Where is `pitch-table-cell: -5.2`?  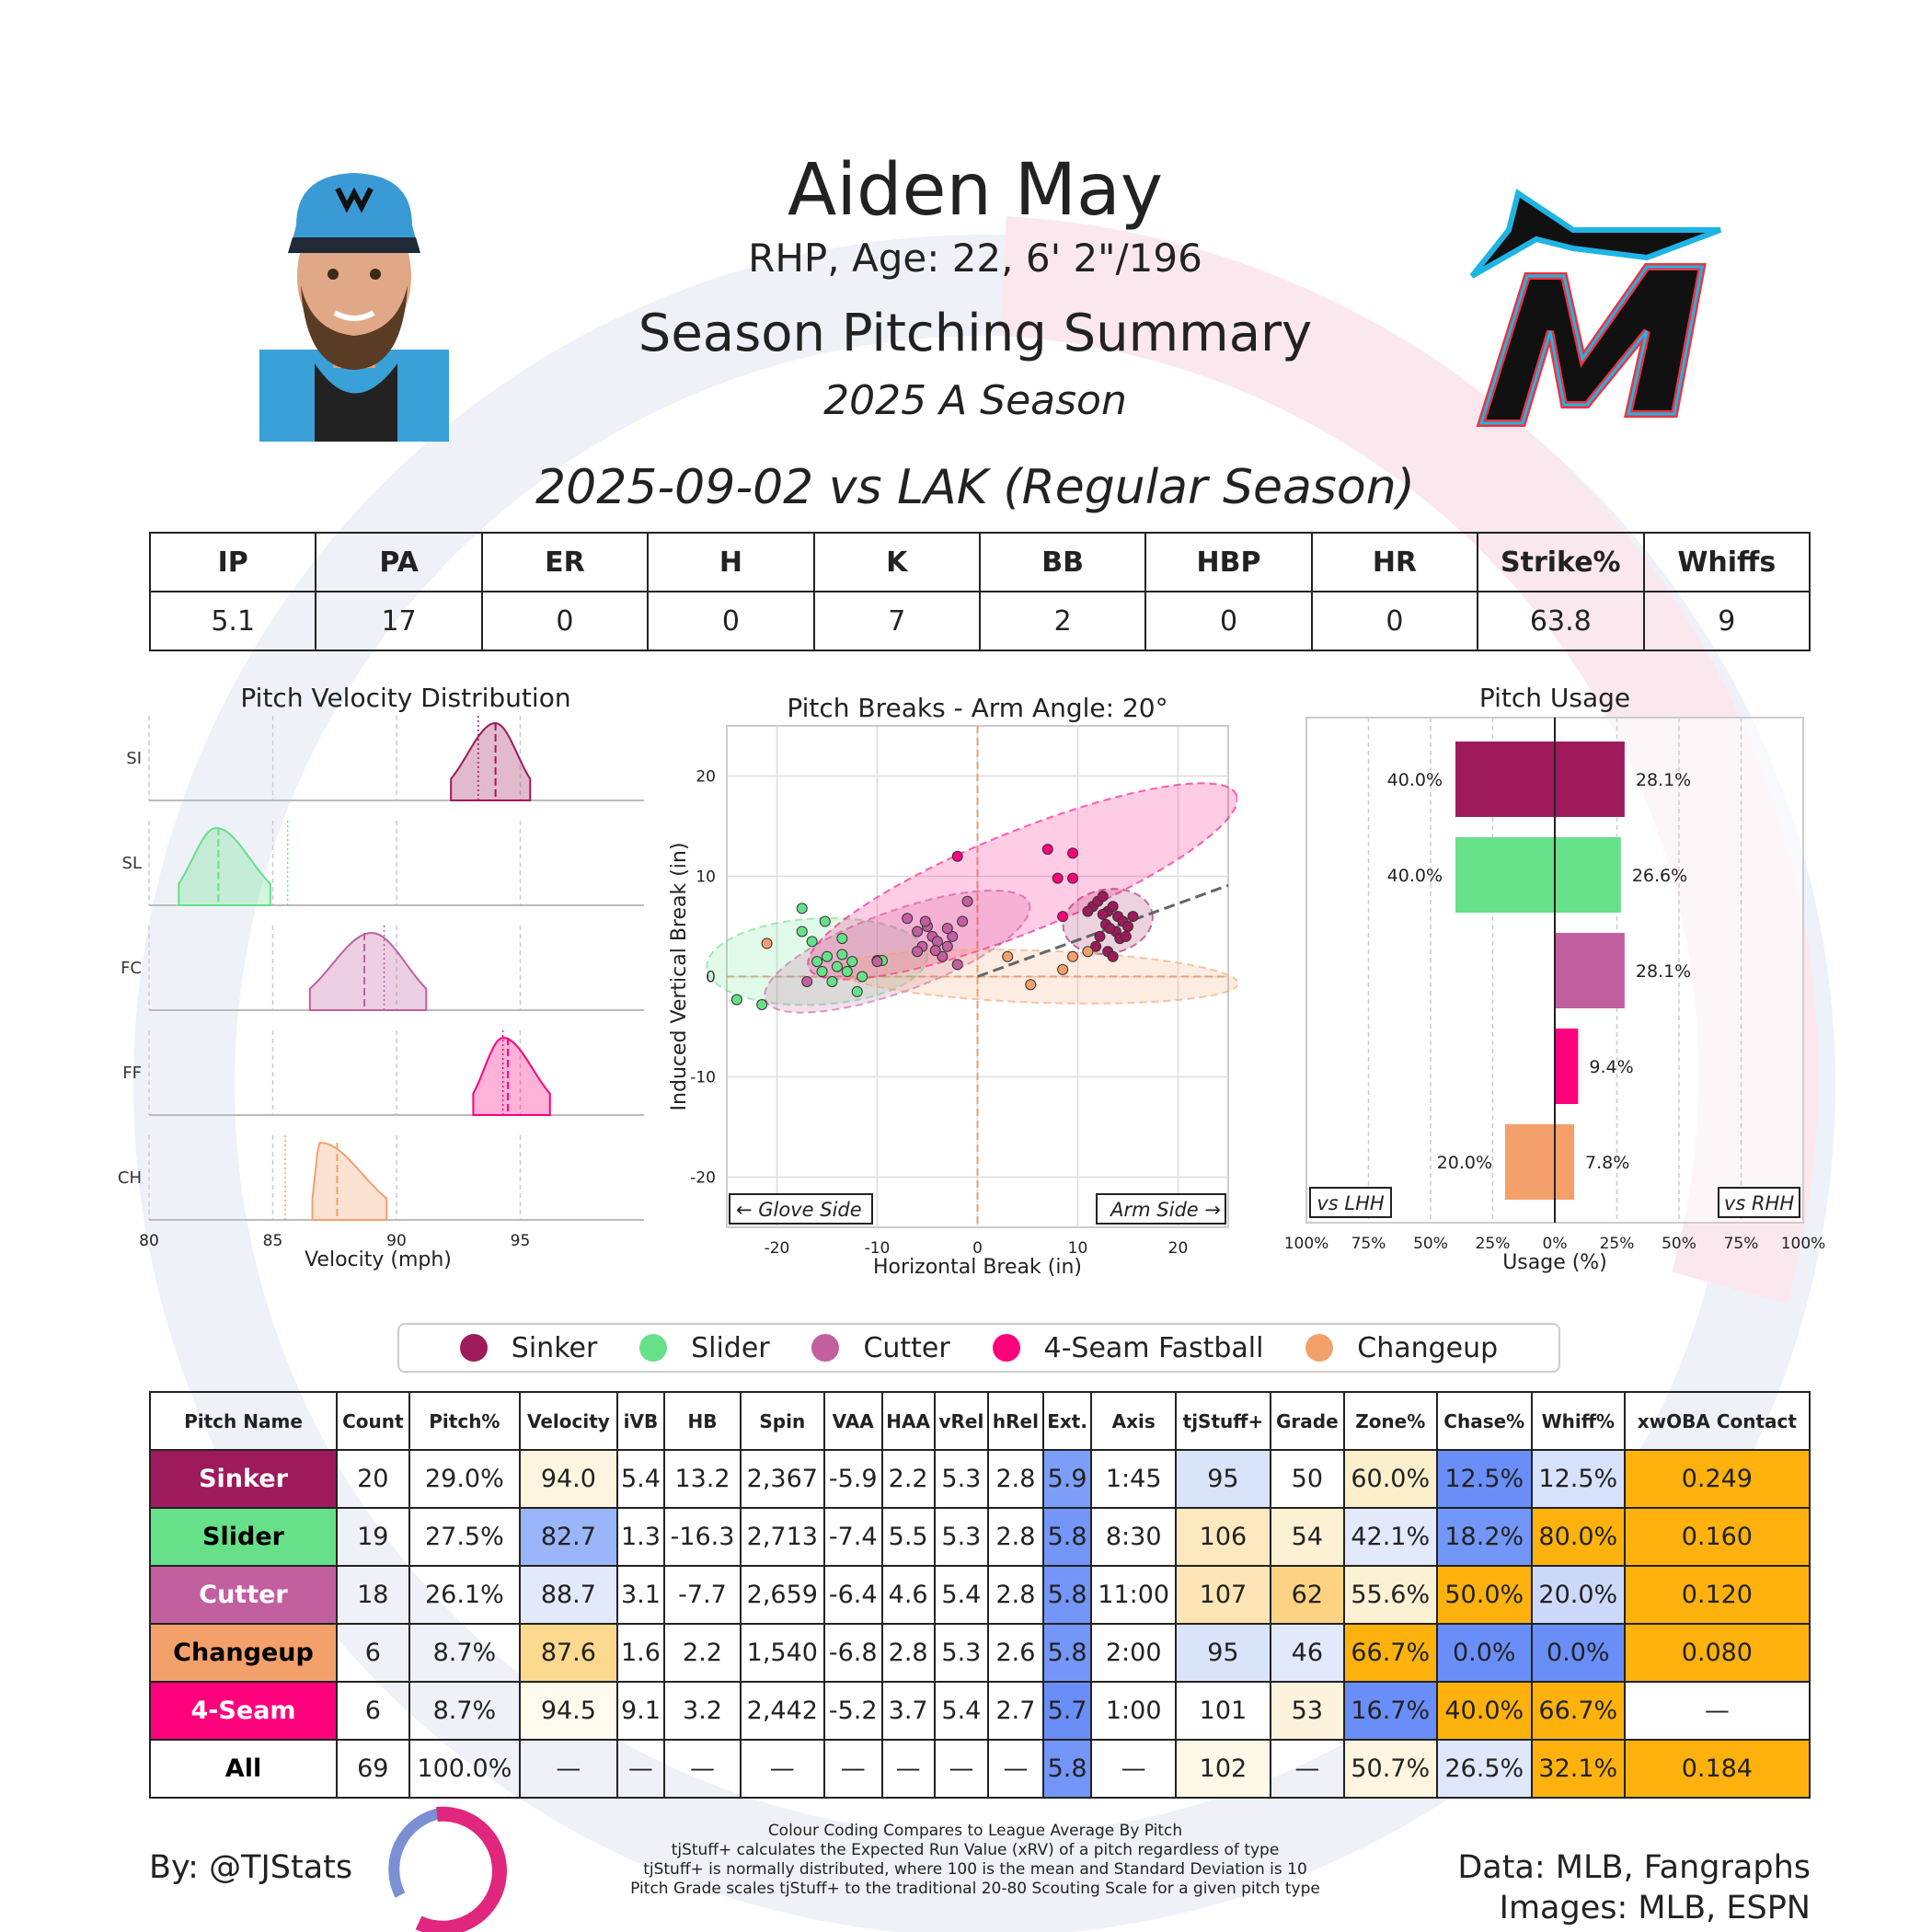
pitch-table-cell: -5.2 is located at coordinates (852, 1711).